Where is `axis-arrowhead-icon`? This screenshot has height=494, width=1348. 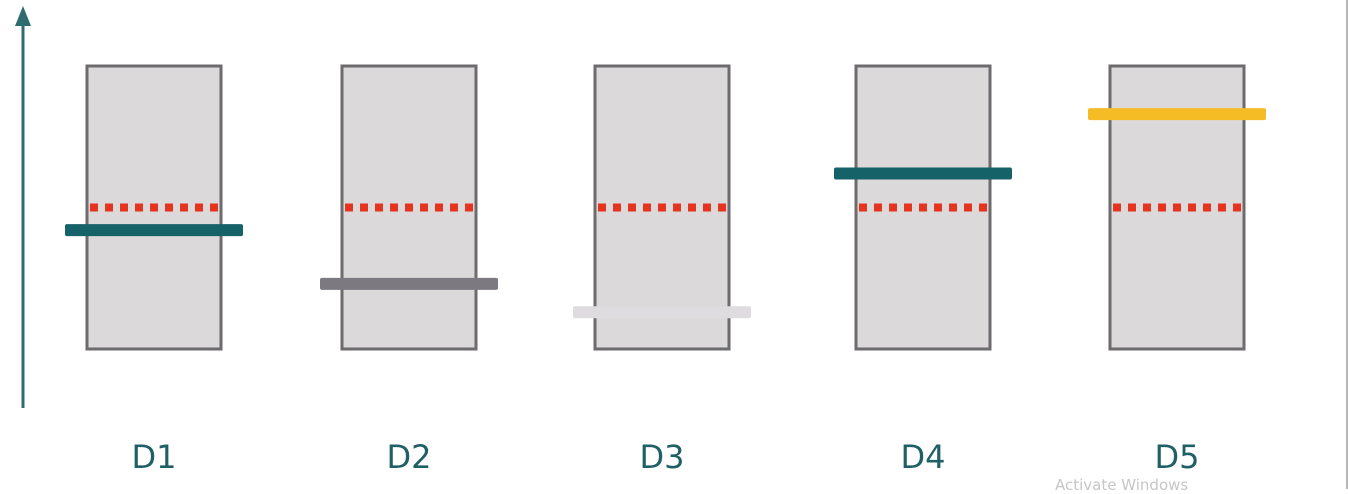 axis-arrowhead-icon is located at coordinates (23, 16).